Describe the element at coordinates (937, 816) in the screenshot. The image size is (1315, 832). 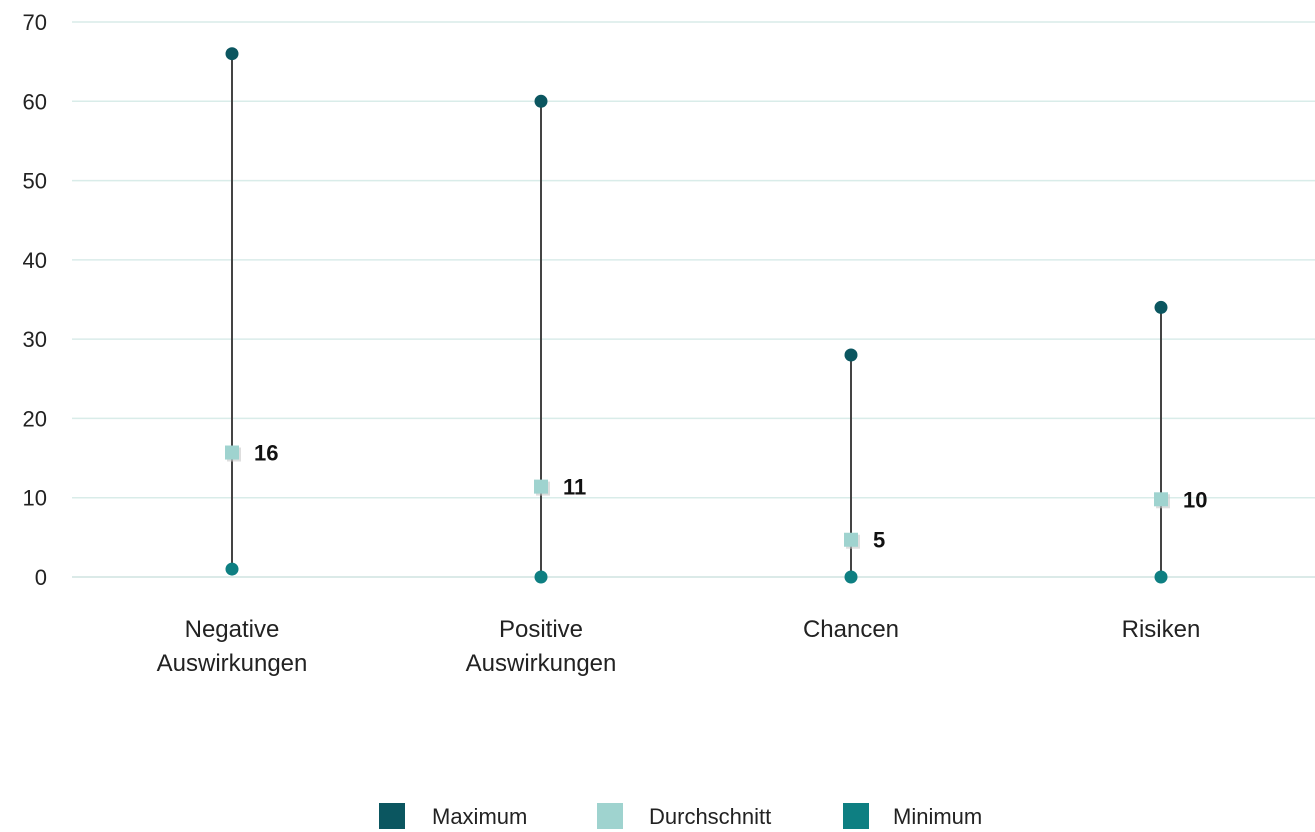
I see `legend-label: Minimum` at that location.